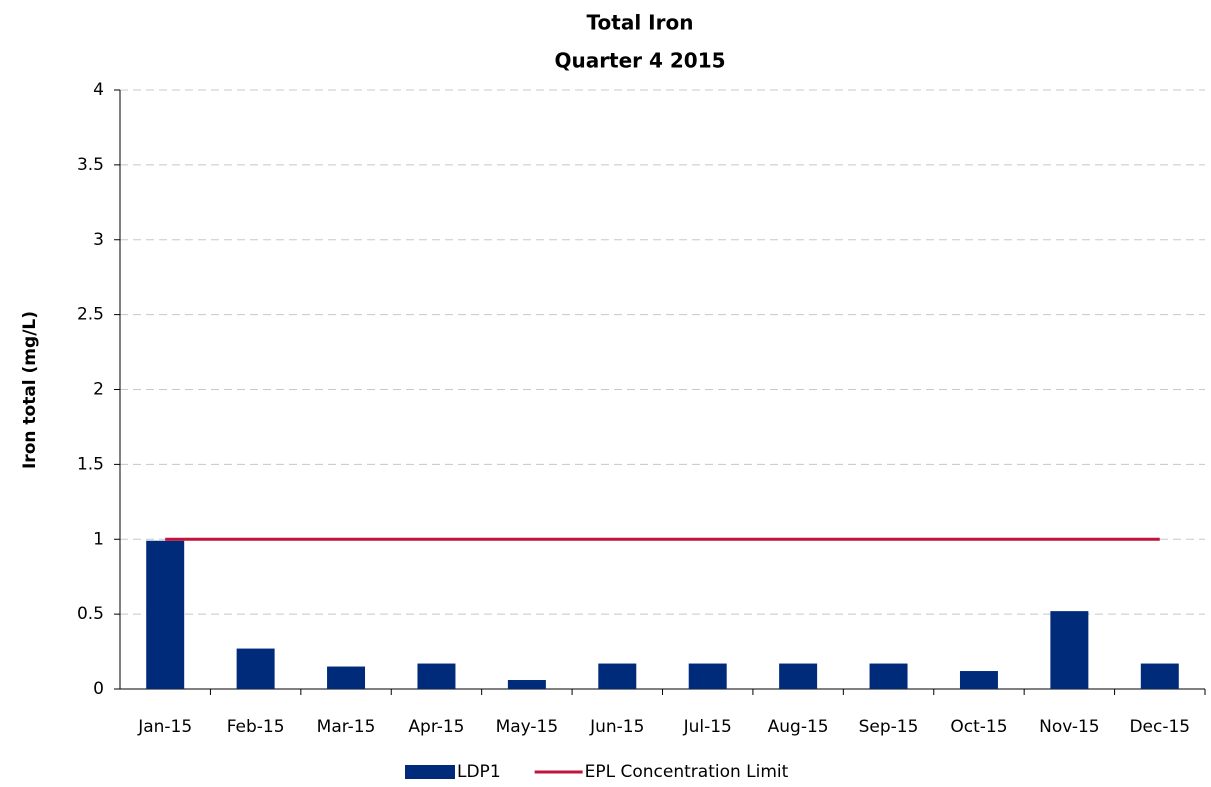  Describe the element at coordinates (90, 464) in the screenshot. I see `y-tick-label: 1.5` at that location.